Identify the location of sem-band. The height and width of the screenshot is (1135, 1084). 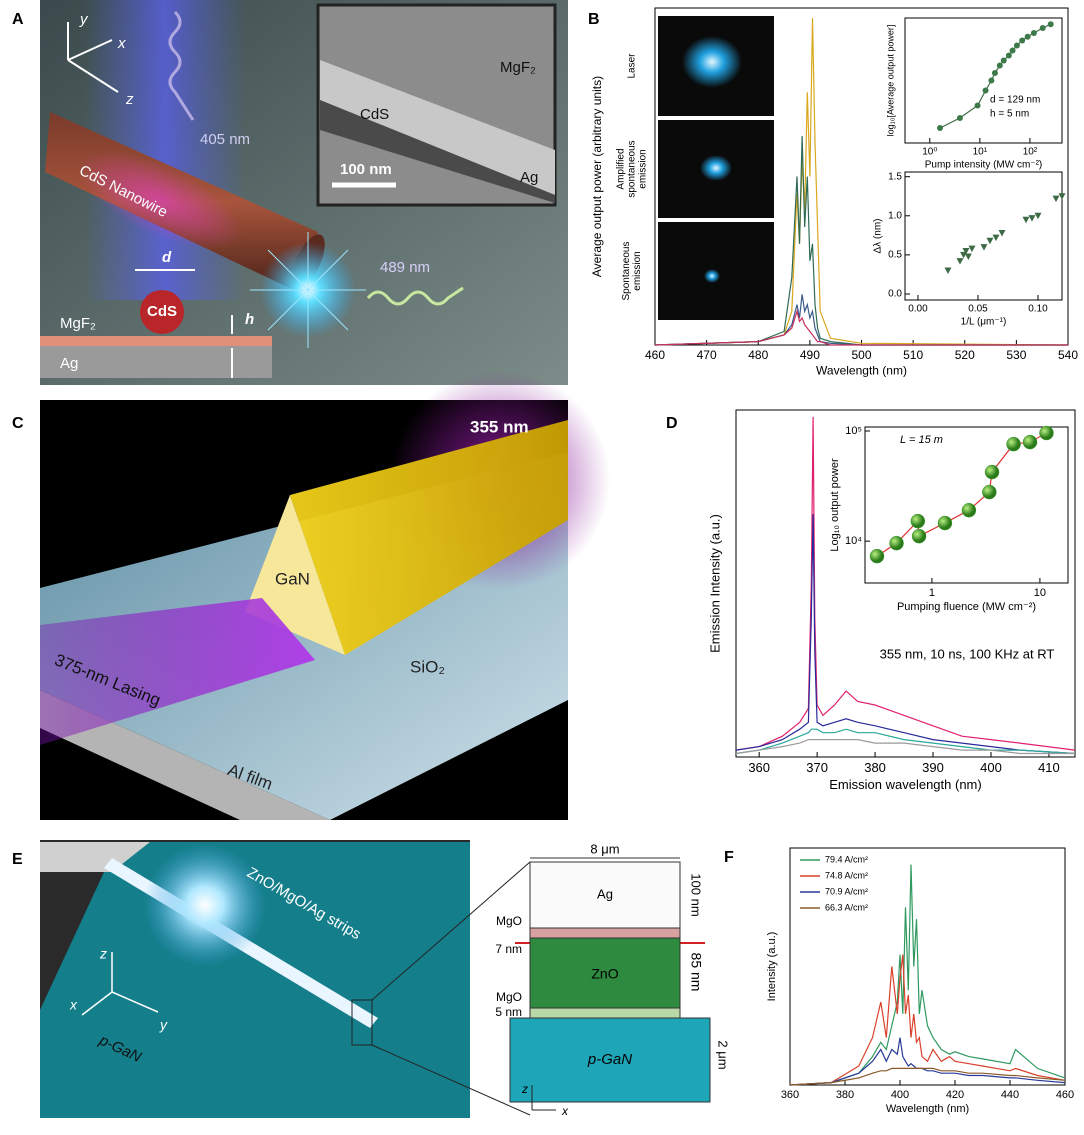
(437, 151).